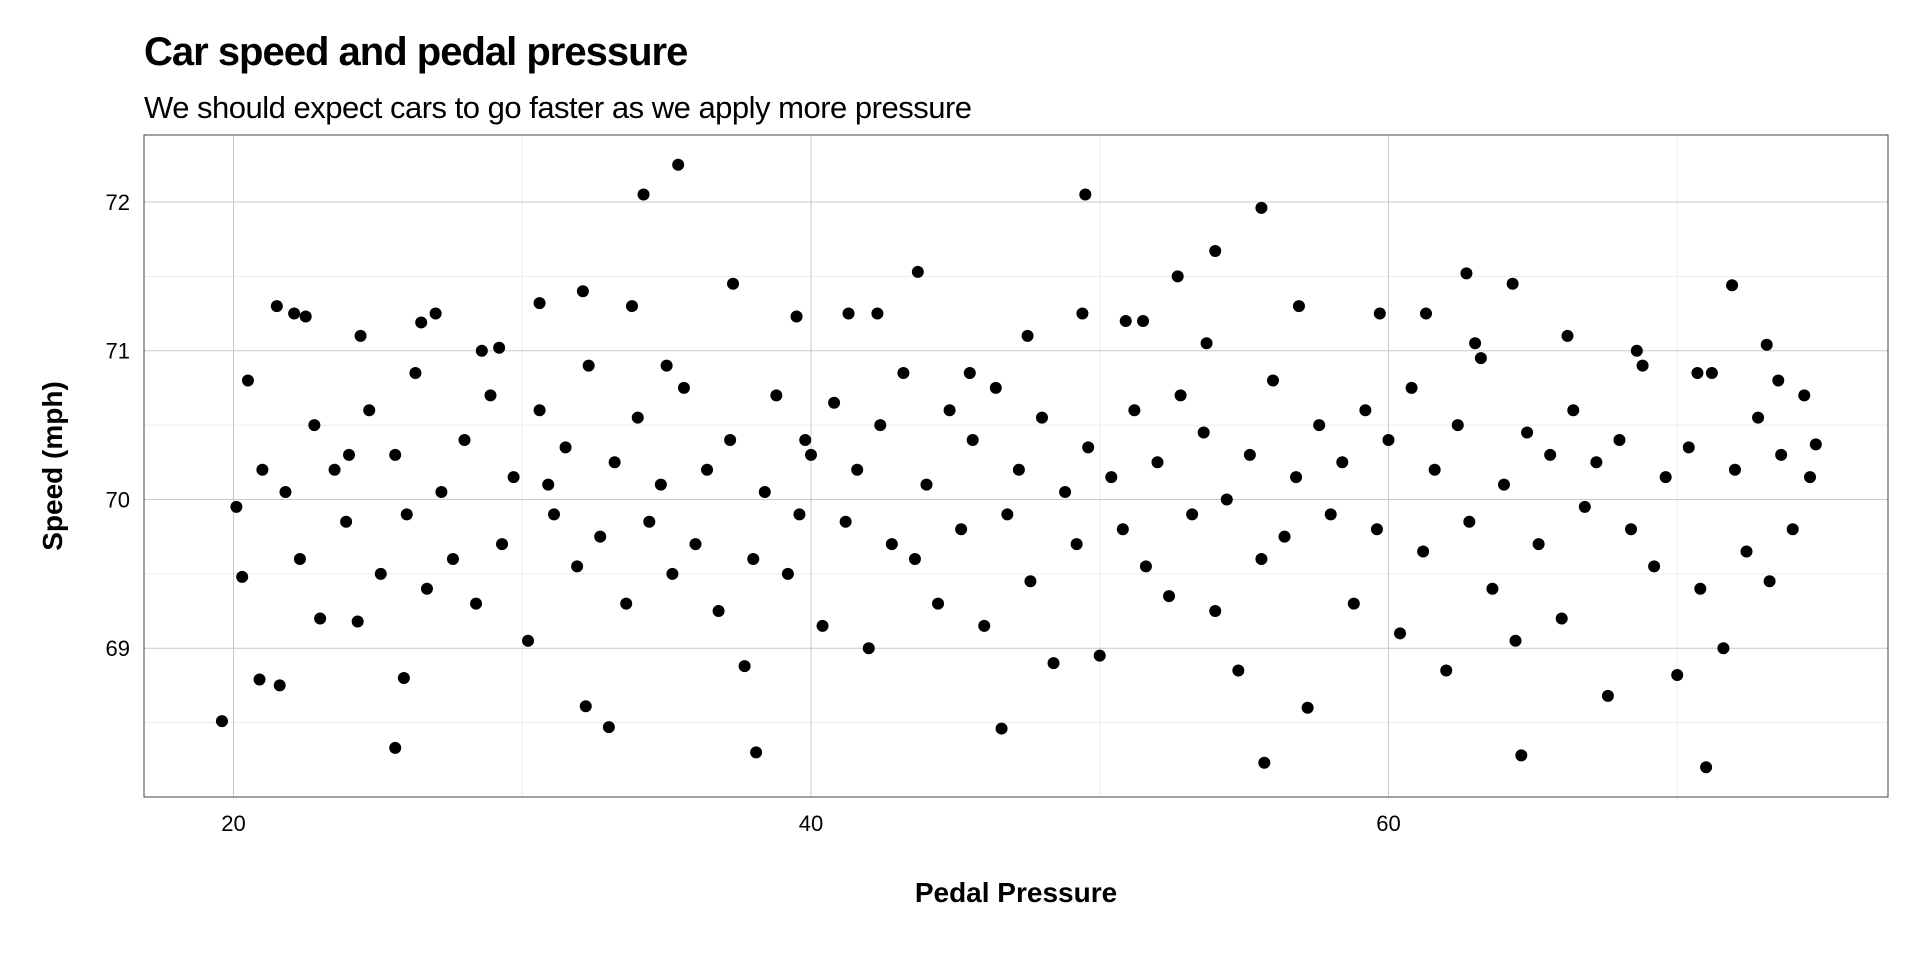  Describe the element at coordinates (233, 823) in the screenshot. I see `x-tick-label: 20` at that location.